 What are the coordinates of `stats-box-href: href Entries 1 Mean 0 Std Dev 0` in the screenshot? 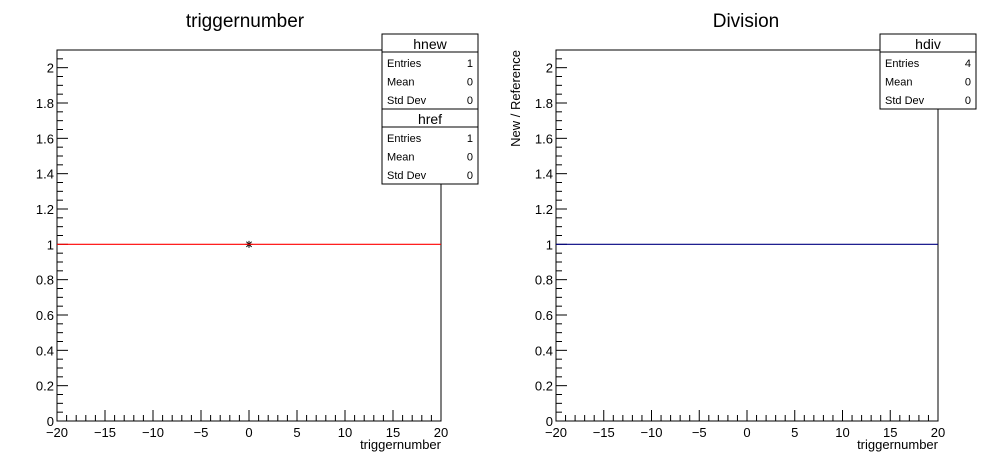 It's located at (430, 146).